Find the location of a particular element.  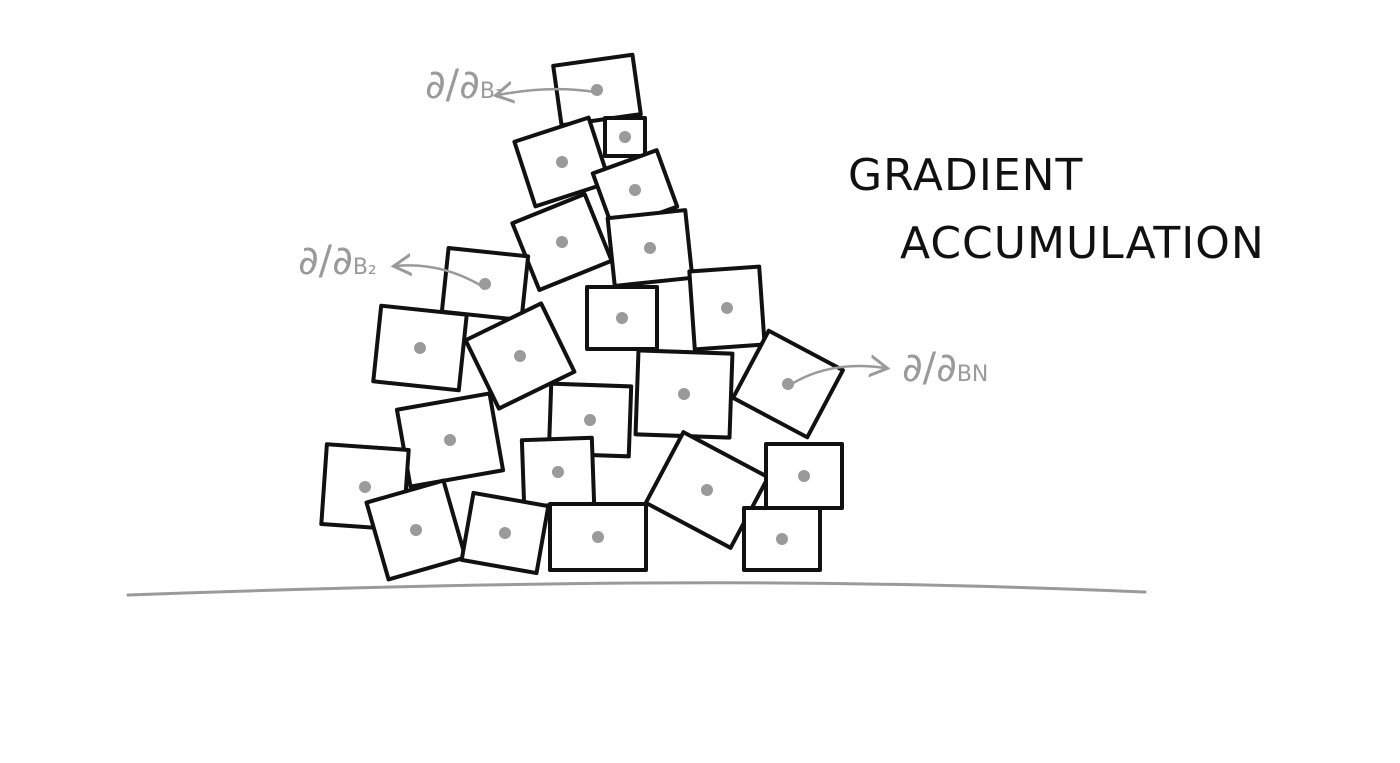

title-line-accumulation: ACCUMULATION is located at coordinates (1082, 243).